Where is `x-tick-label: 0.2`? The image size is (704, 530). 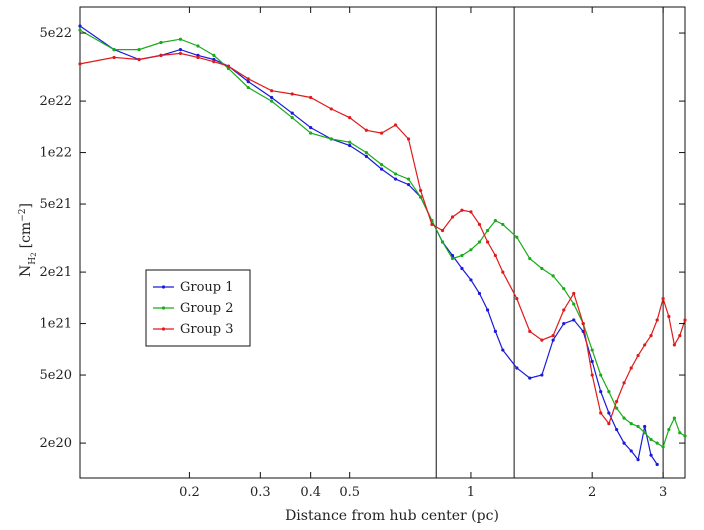 x-tick-label: 0.2 is located at coordinates (189, 492).